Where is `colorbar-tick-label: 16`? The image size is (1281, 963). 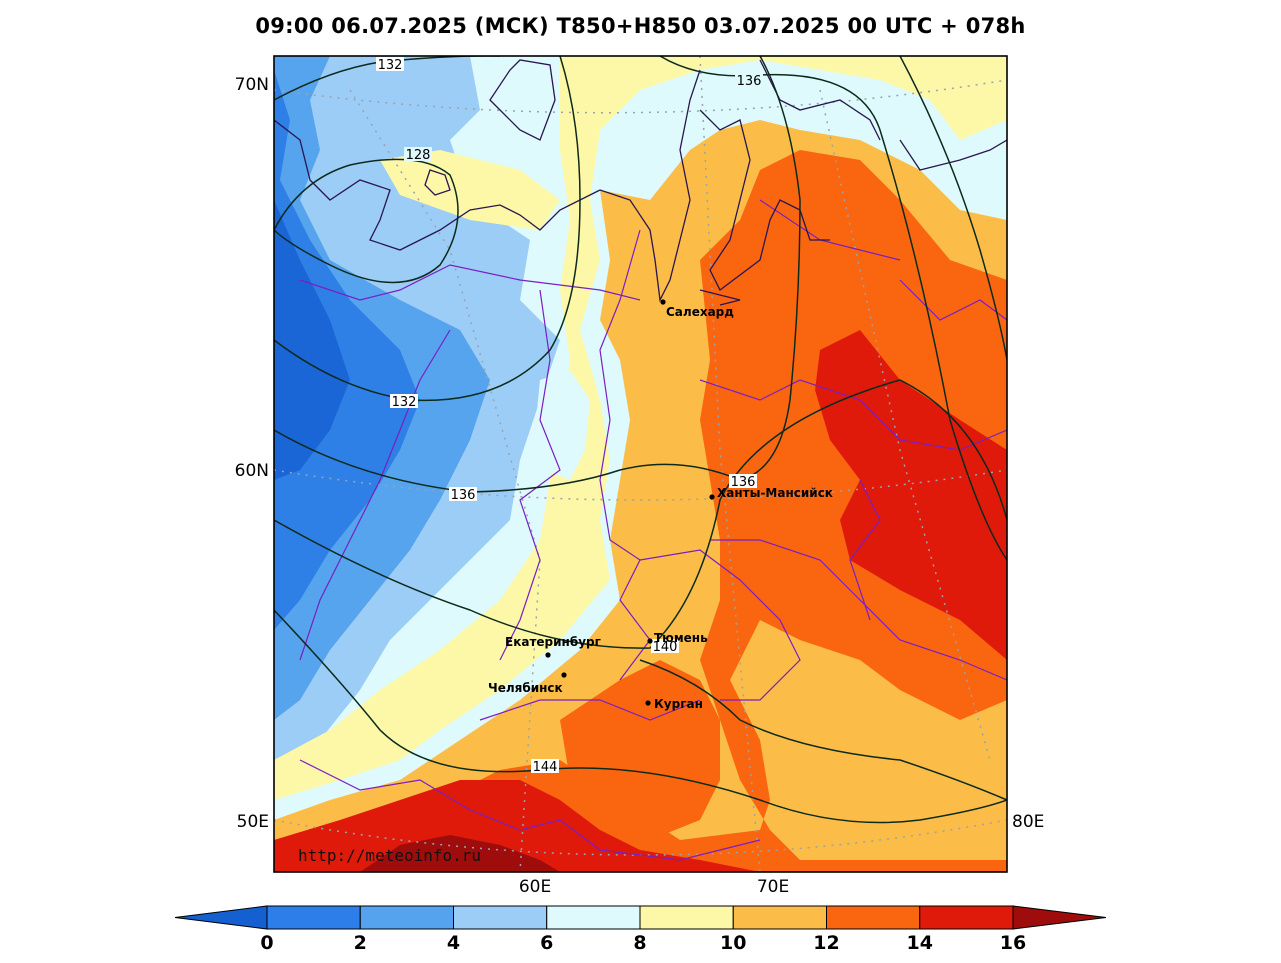
colorbar-tick-label: 16 is located at coordinates (1013, 943).